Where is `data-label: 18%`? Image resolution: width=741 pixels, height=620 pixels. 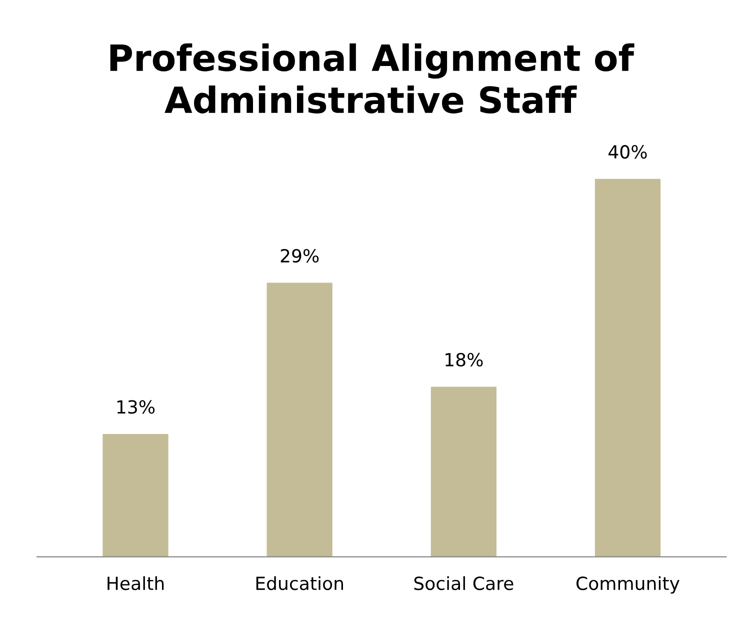 data-label: 18% is located at coordinates (464, 359).